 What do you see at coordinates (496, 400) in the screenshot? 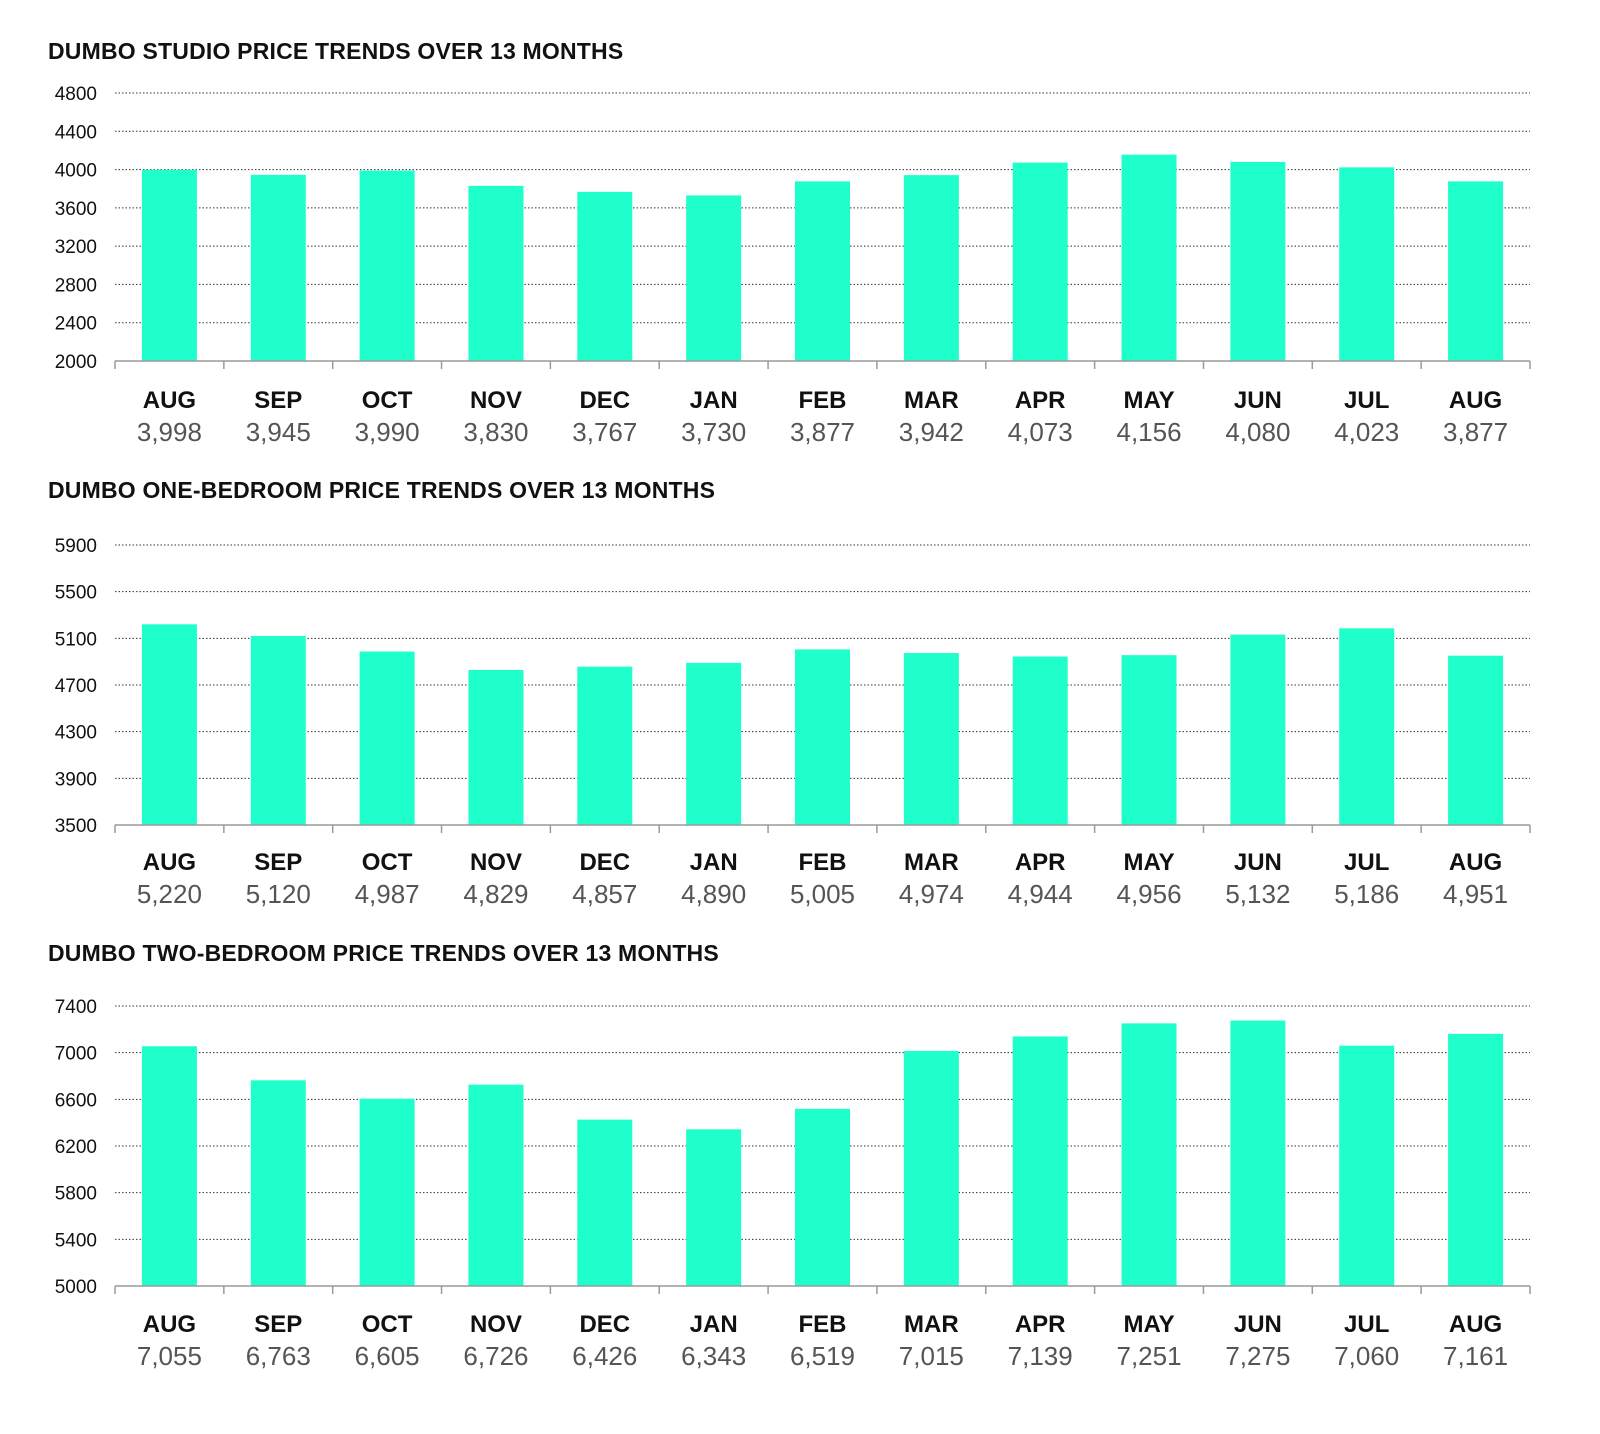
I see `month-label: NOV` at bounding box center [496, 400].